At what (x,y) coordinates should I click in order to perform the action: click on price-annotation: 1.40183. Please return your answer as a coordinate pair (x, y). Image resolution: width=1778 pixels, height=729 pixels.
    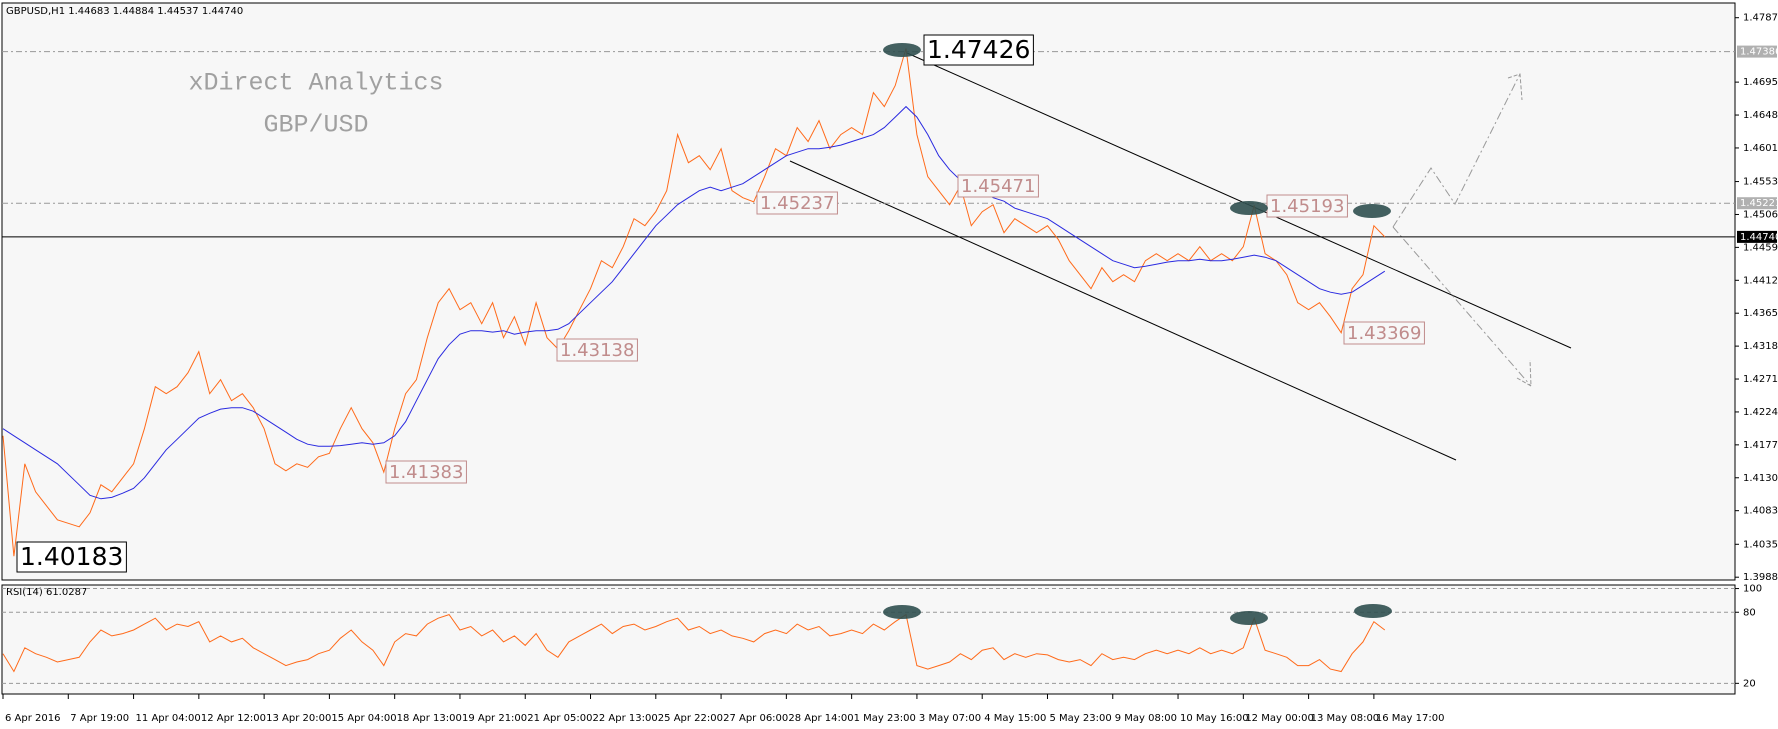
    Looking at the image, I should click on (71, 556).